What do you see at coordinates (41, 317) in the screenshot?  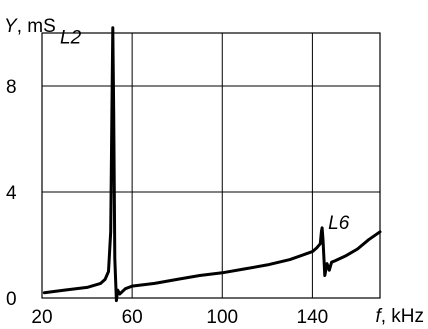 I see `x-tick-label: 20` at bounding box center [41, 317].